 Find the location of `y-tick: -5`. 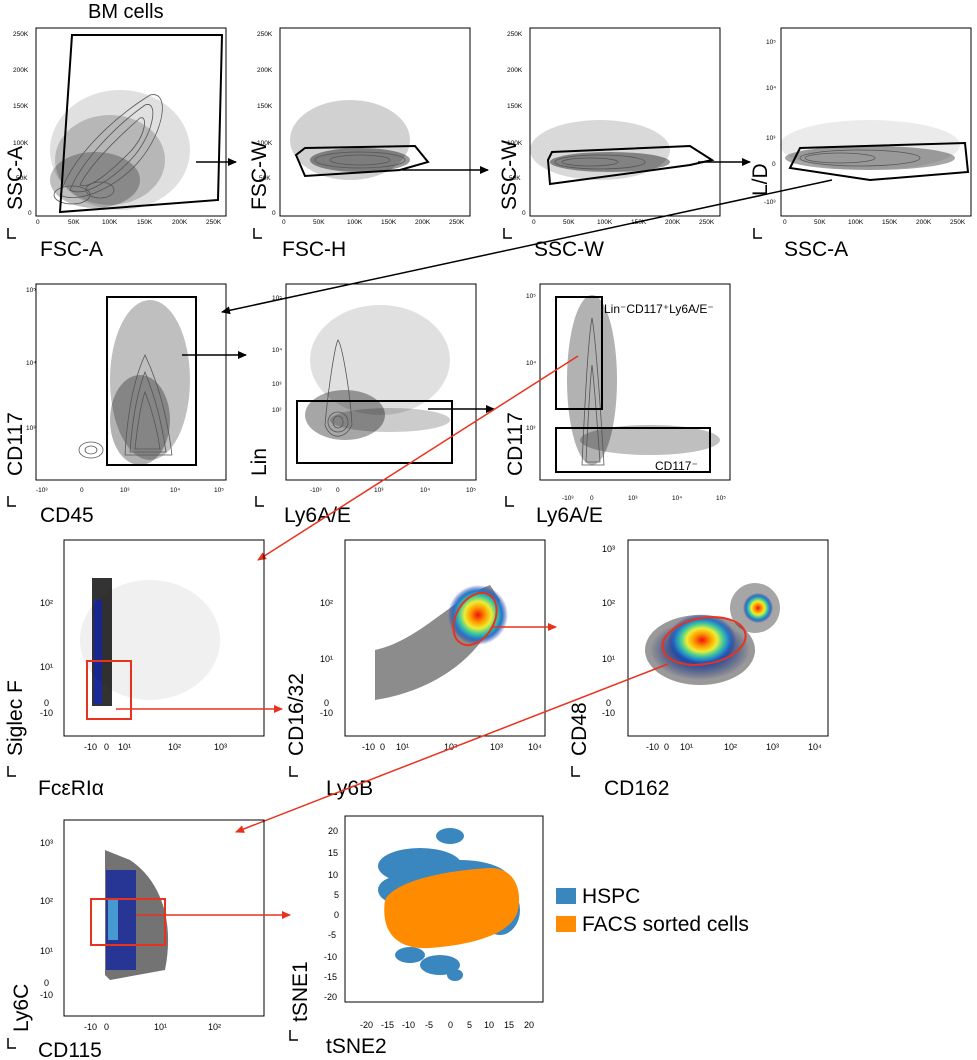

y-tick: -5 is located at coordinates (332, 935).